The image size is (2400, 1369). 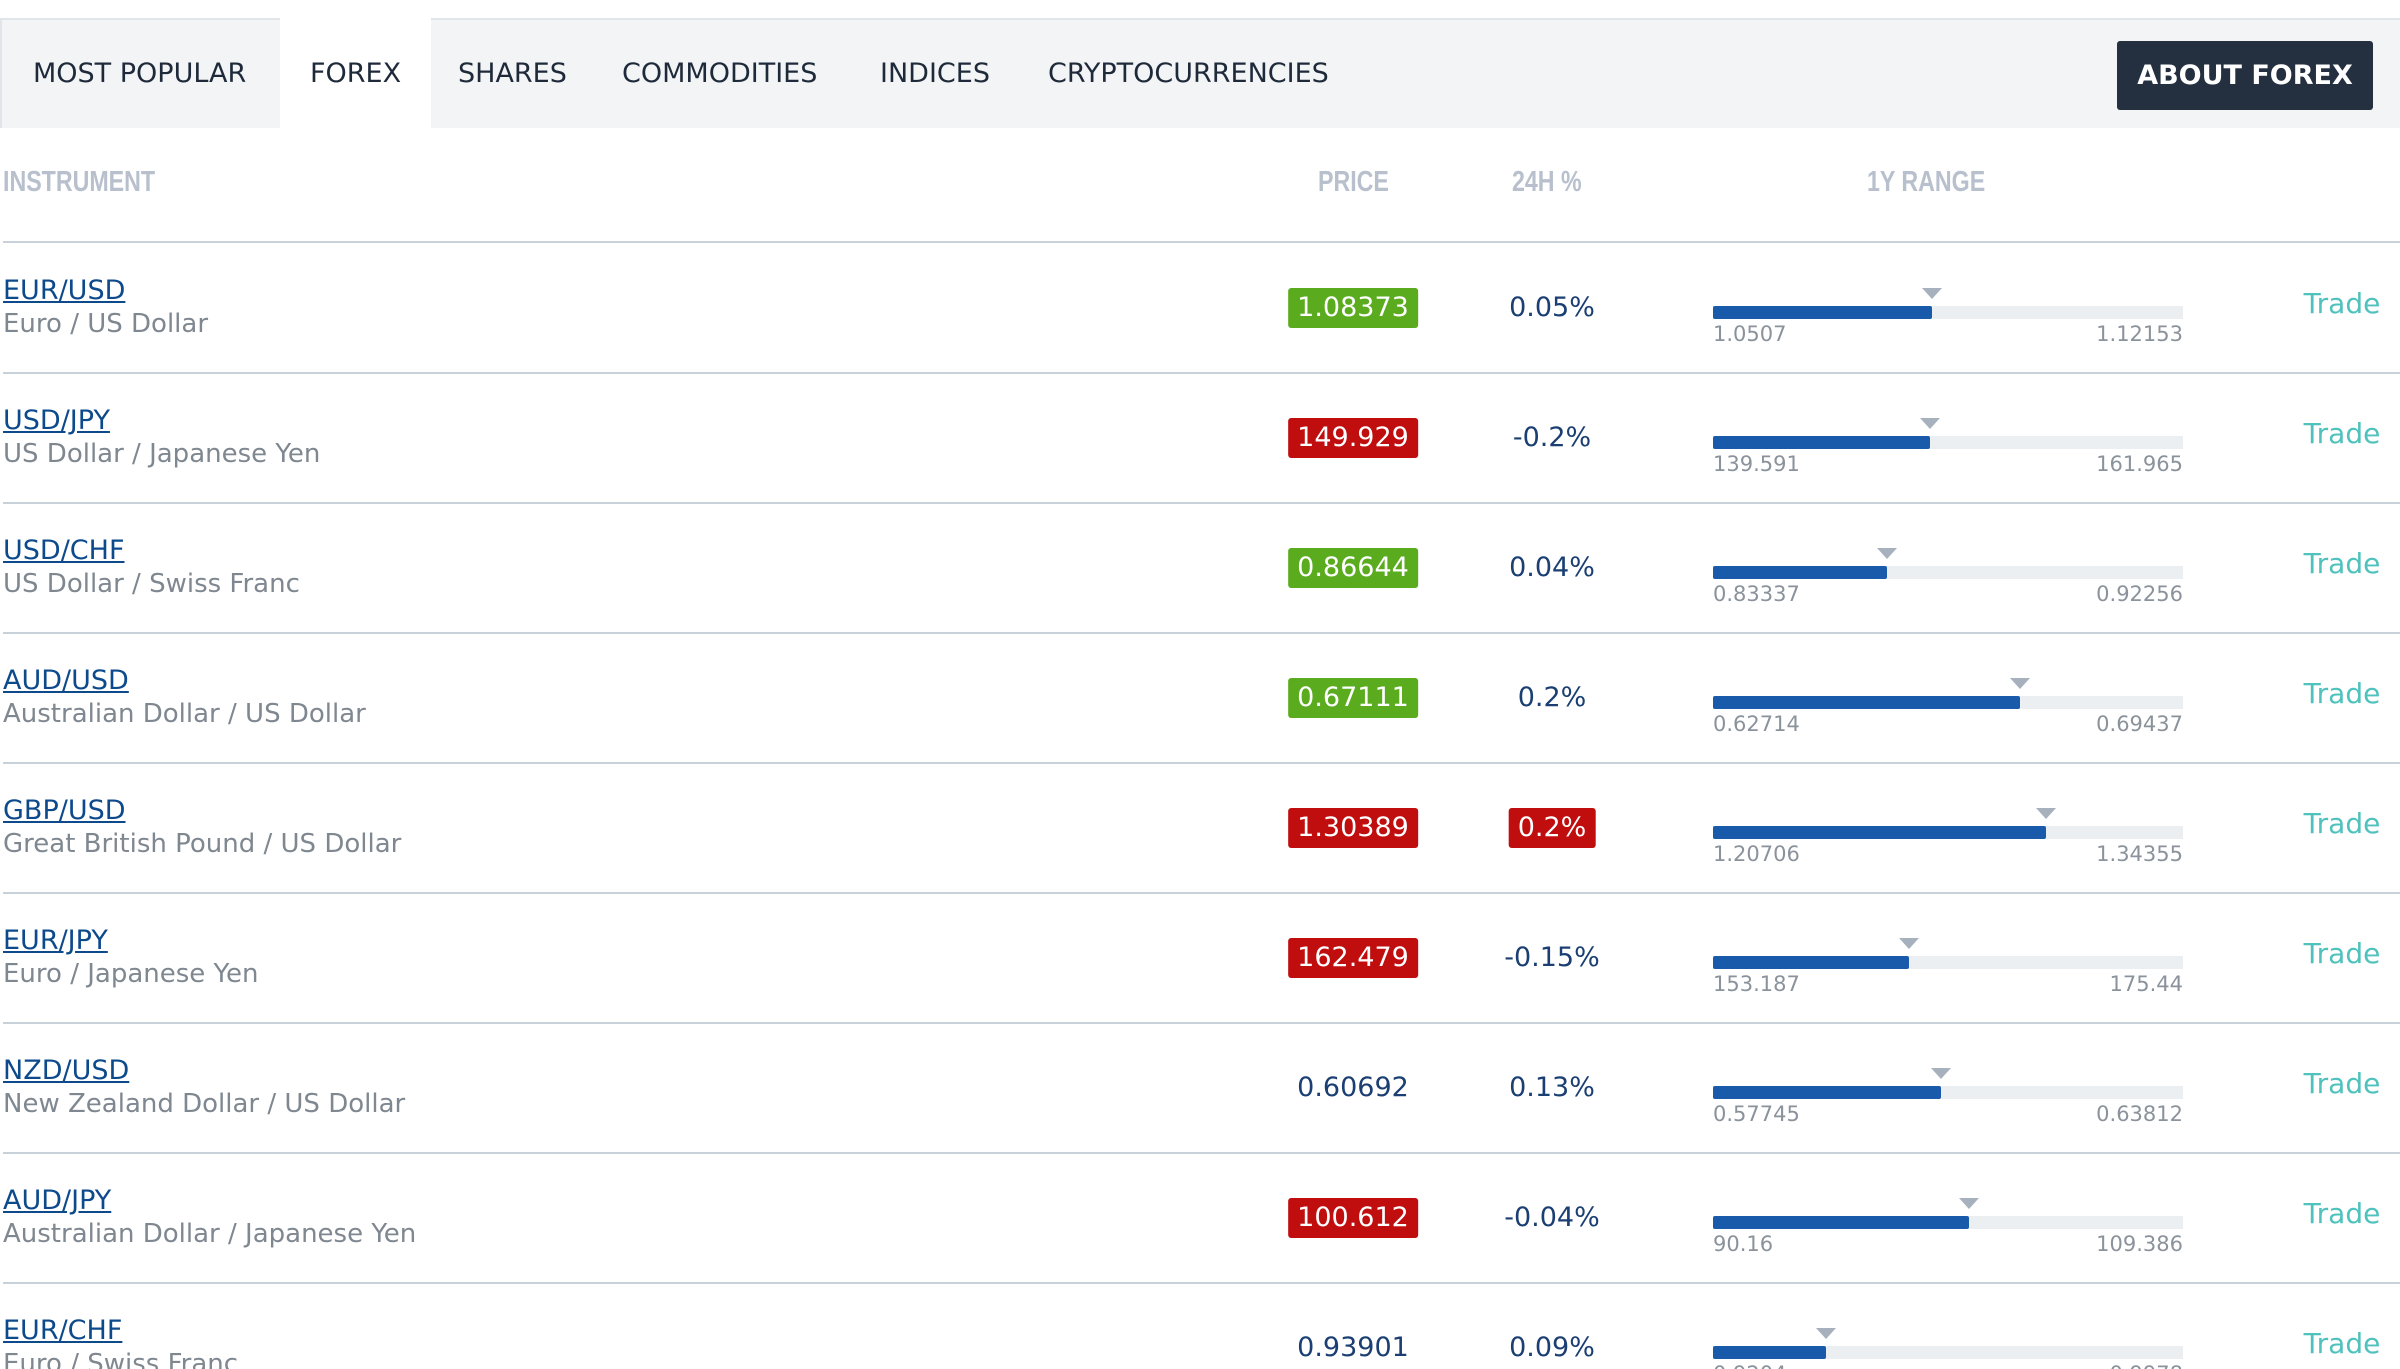 I want to click on range-high: 0.92256, so click(x=2139, y=594).